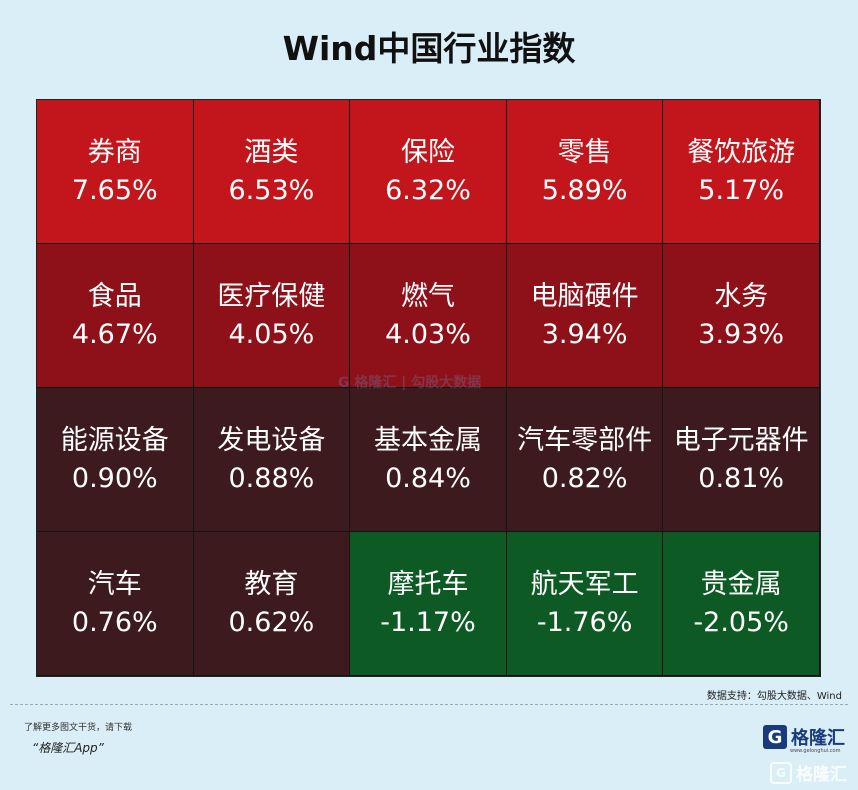 The height and width of the screenshot is (790, 858). Describe the element at coordinates (741, 622) in the screenshot. I see `cell-change-value: -2.05%` at that location.